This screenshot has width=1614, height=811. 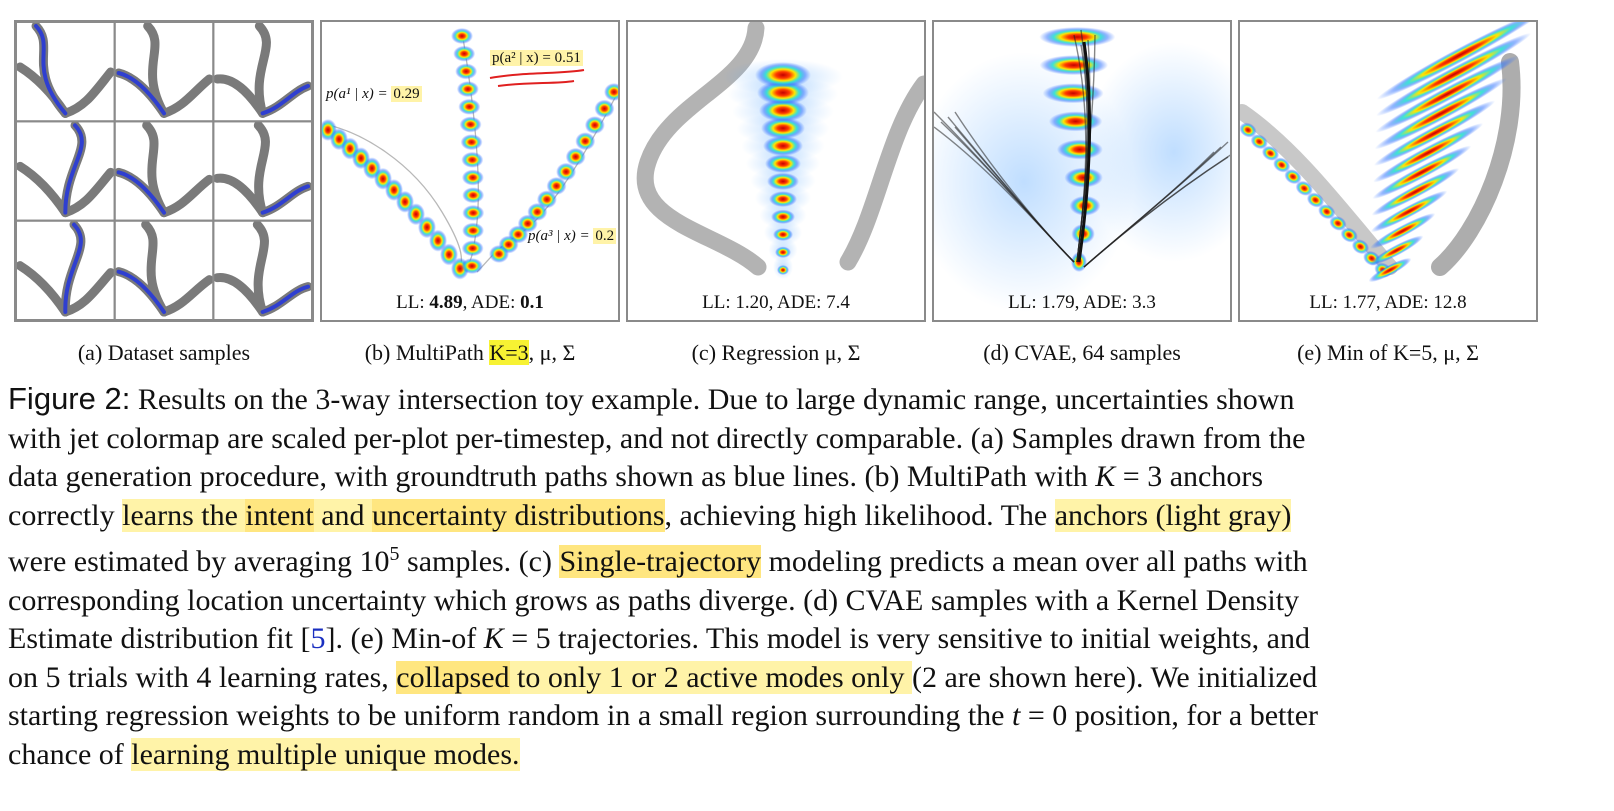 What do you see at coordinates (518, 515) in the screenshot?
I see `caption-segment: uncertainty distributions` at bounding box center [518, 515].